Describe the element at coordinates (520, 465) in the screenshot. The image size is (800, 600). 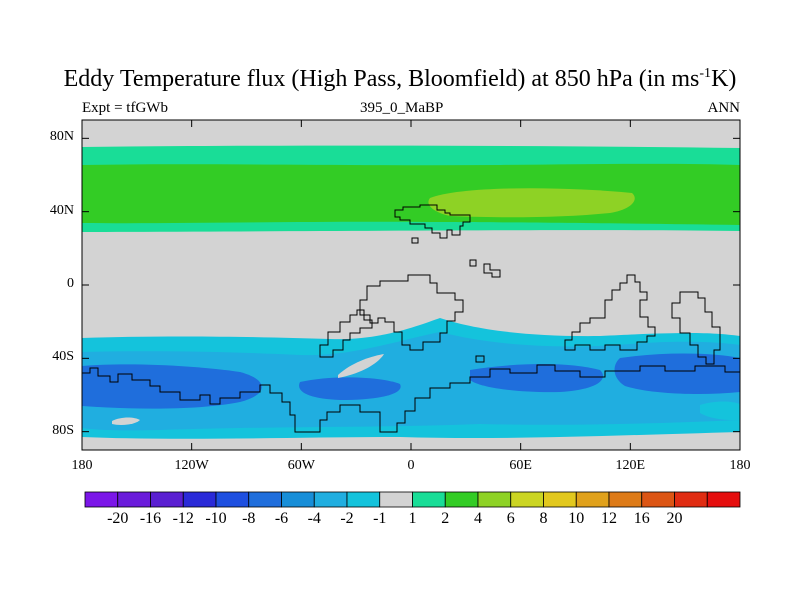
I see `x-tick-label: 60E` at that location.